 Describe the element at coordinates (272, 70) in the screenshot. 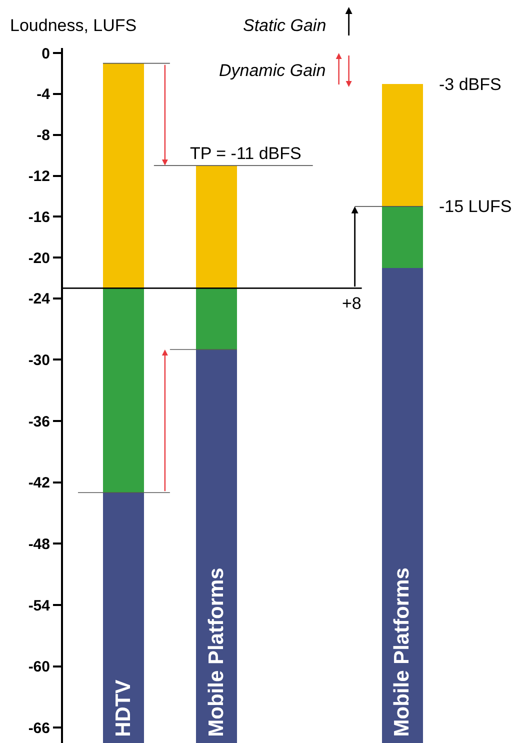

I see `annotation: Dynamic Gain` at that location.